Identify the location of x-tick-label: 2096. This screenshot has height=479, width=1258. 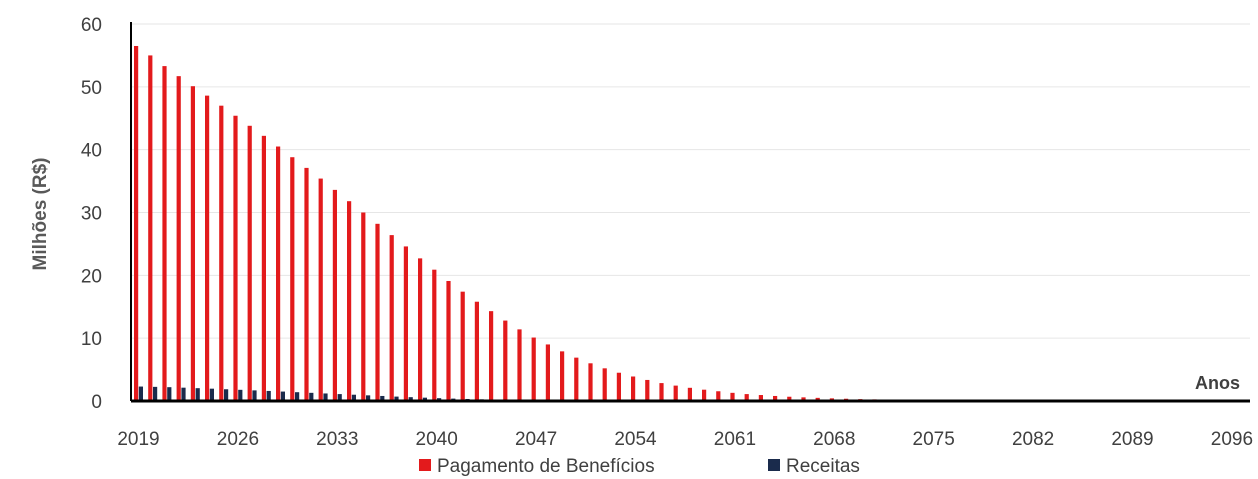
(1232, 439).